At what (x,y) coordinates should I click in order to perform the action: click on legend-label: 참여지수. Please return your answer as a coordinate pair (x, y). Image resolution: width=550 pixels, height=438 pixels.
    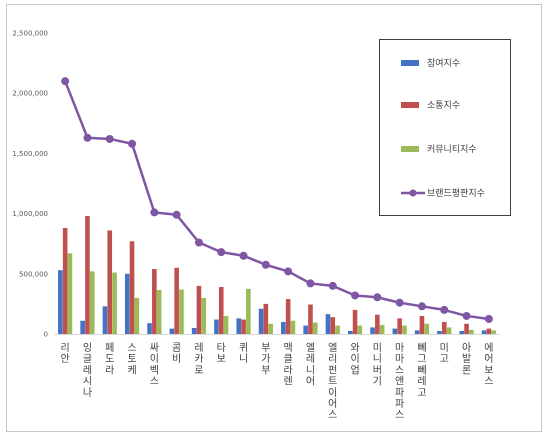
    Looking at the image, I should click on (443, 63).